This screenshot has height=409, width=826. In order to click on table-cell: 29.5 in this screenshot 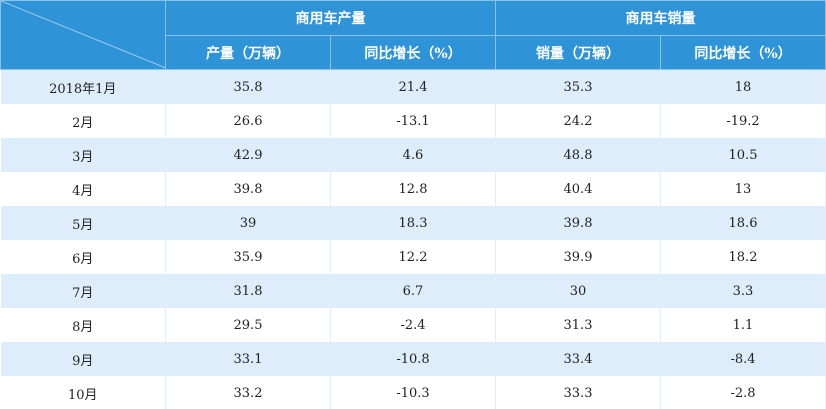, I will do `click(248, 325)`.